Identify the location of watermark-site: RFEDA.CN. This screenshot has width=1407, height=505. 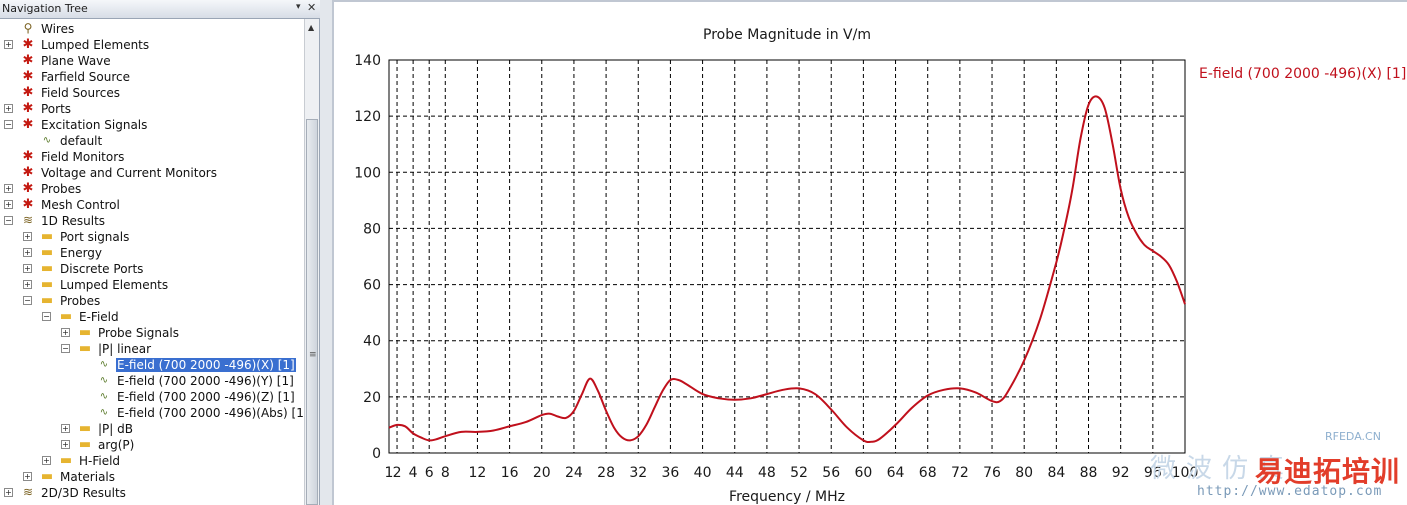
(1353, 436).